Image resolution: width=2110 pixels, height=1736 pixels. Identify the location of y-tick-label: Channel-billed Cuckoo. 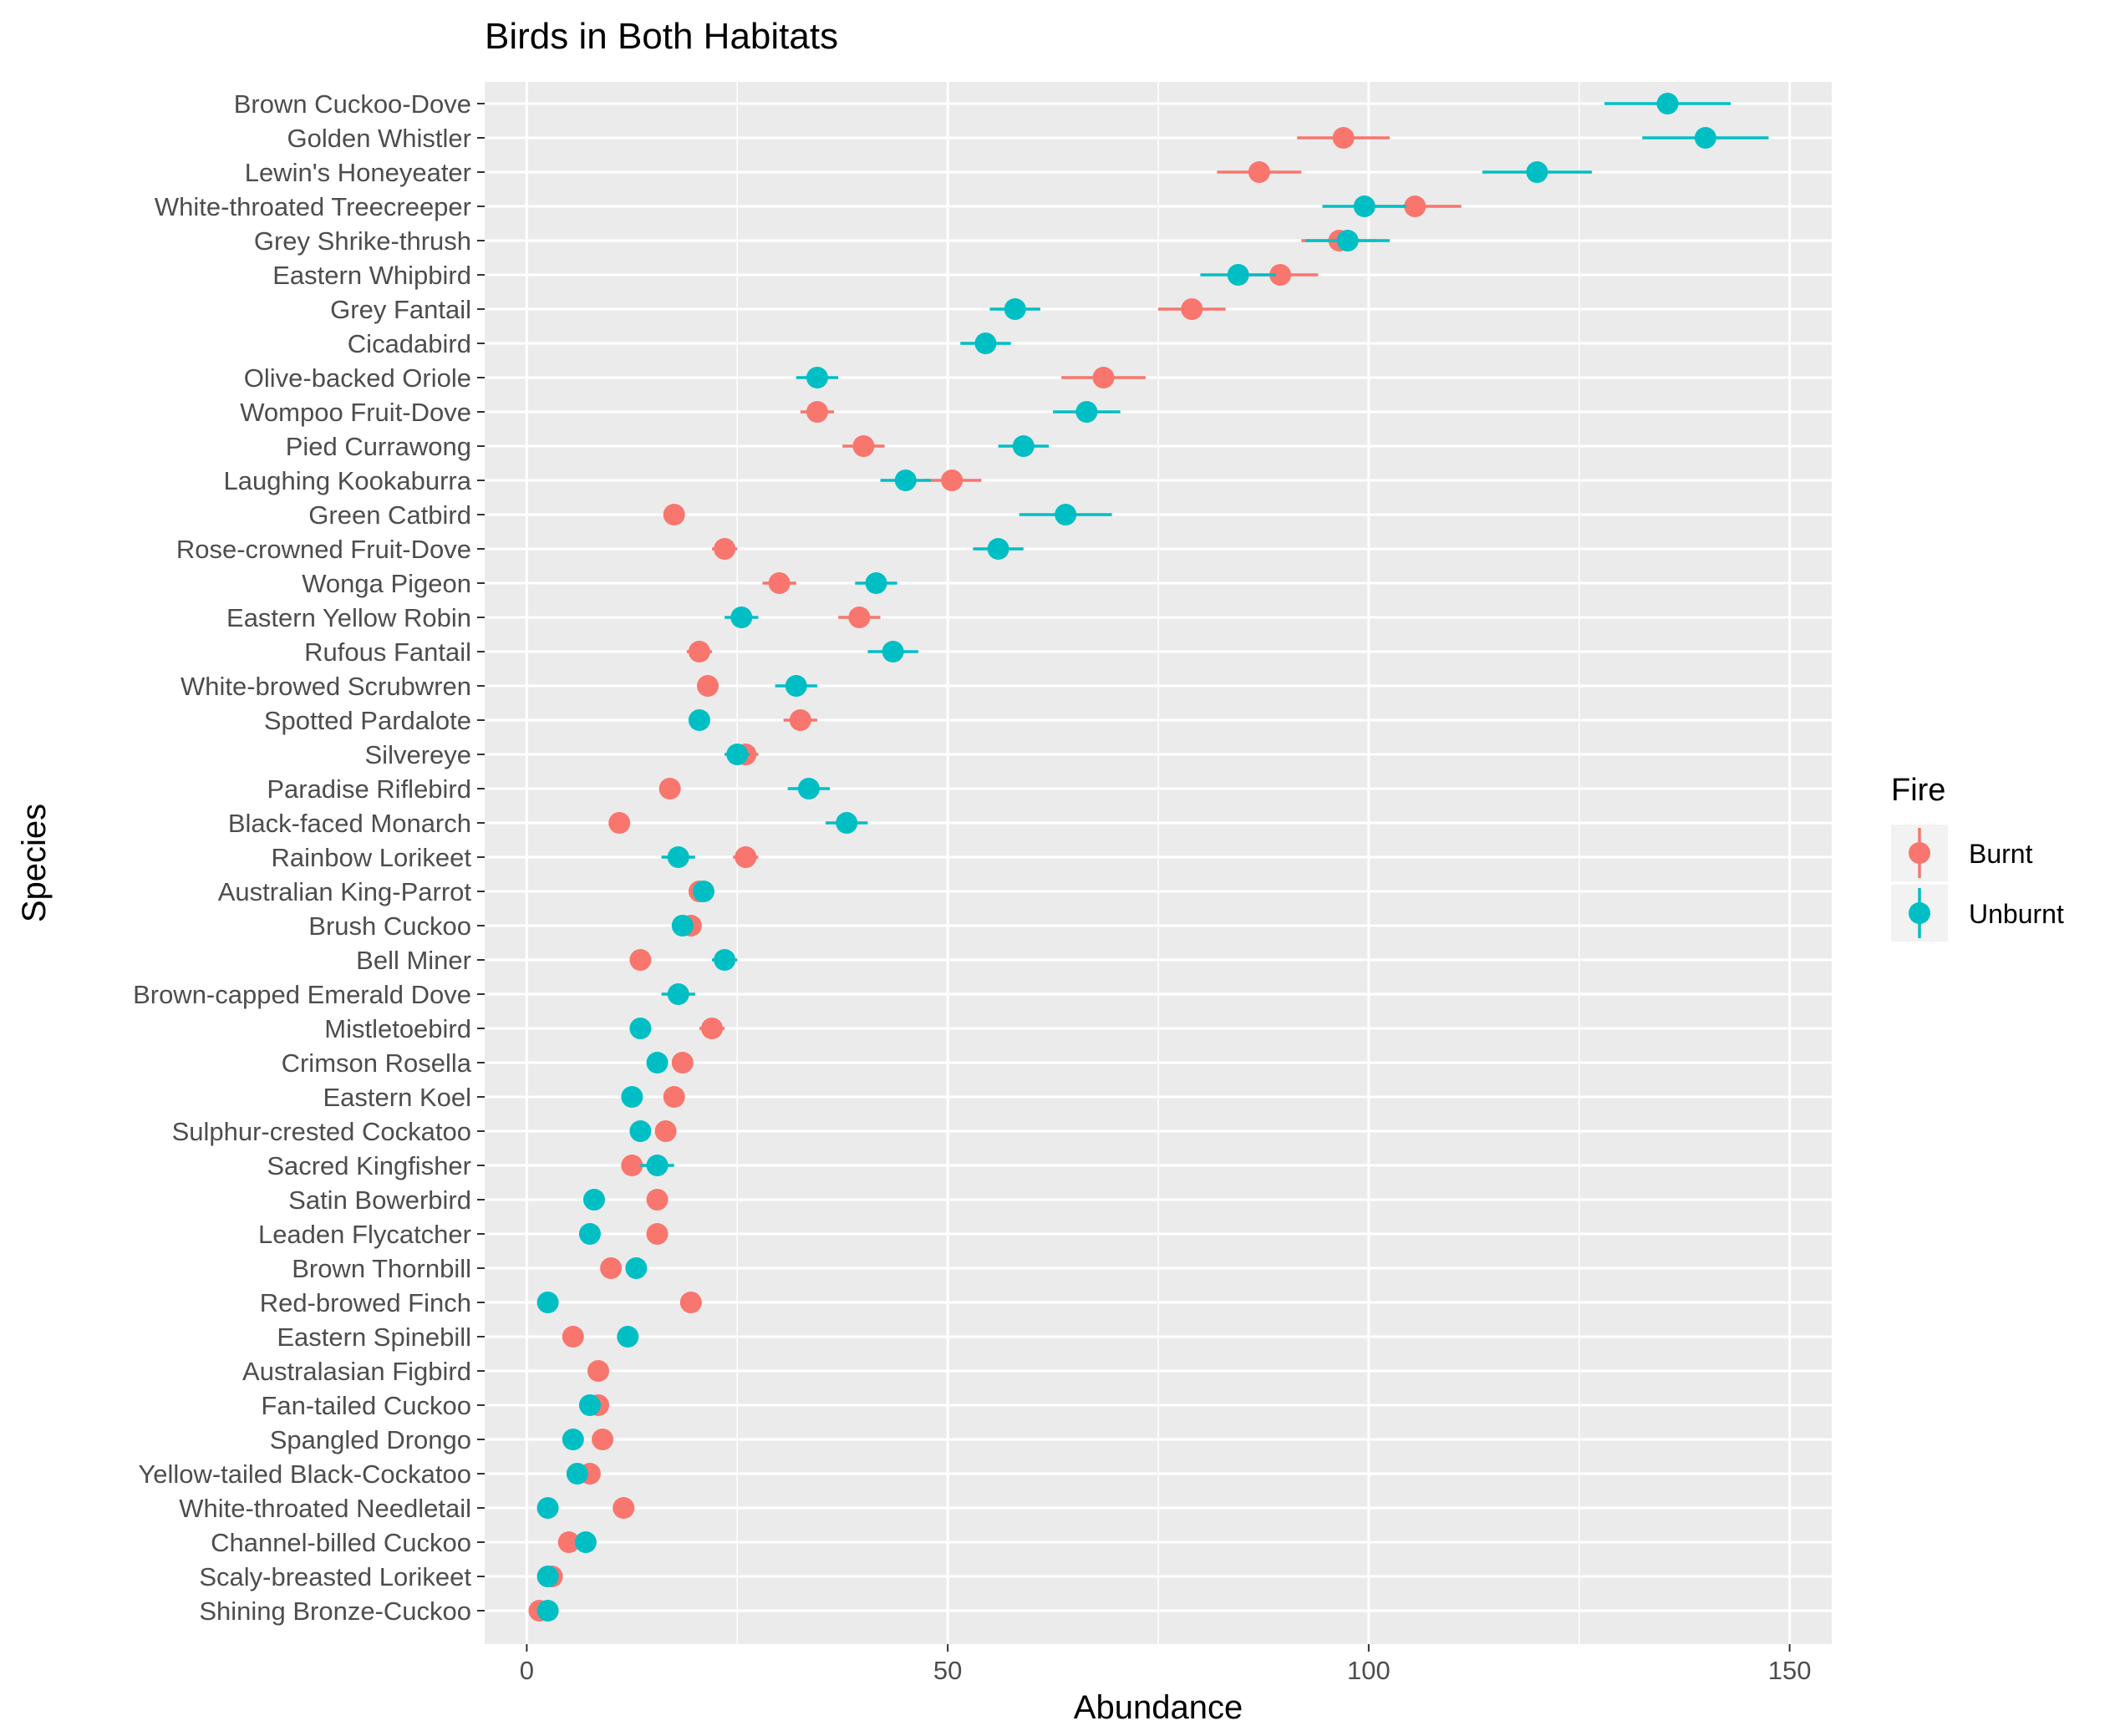
(341, 1542).